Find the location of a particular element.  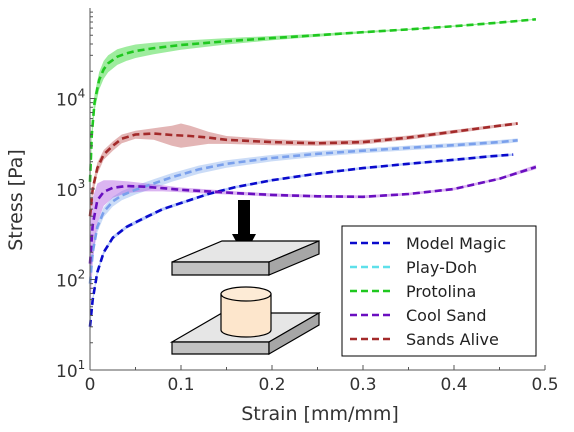

legend-label-model-magic: Model Magic is located at coordinates (456, 243).